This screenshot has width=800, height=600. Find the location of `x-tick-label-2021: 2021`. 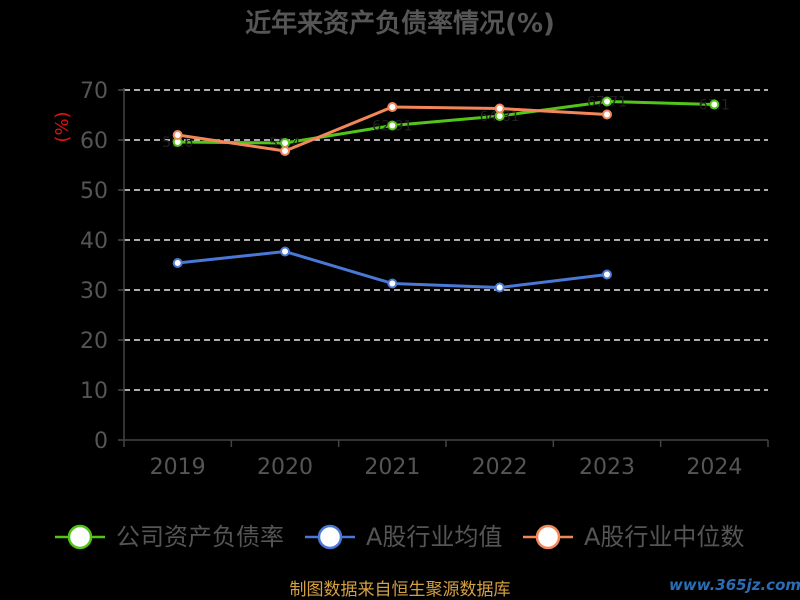

x-tick-label-2021: 2021 is located at coordinates (392, 467).